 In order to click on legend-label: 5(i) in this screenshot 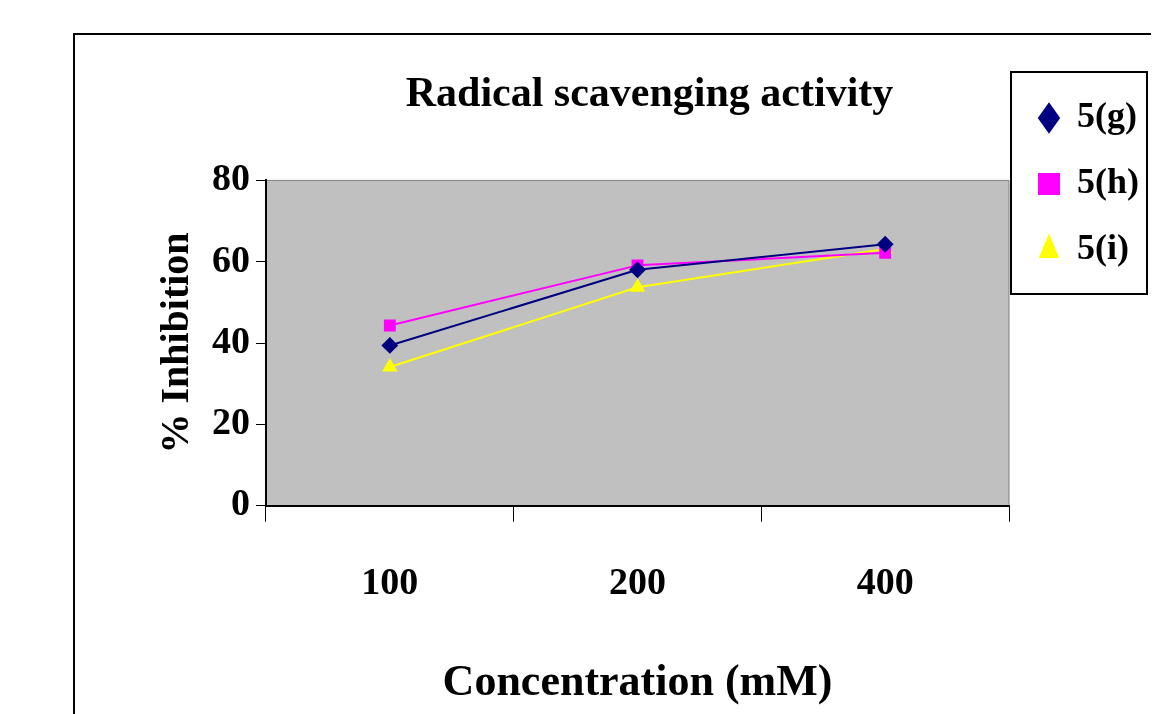, I will do `click(1103, 247)`.